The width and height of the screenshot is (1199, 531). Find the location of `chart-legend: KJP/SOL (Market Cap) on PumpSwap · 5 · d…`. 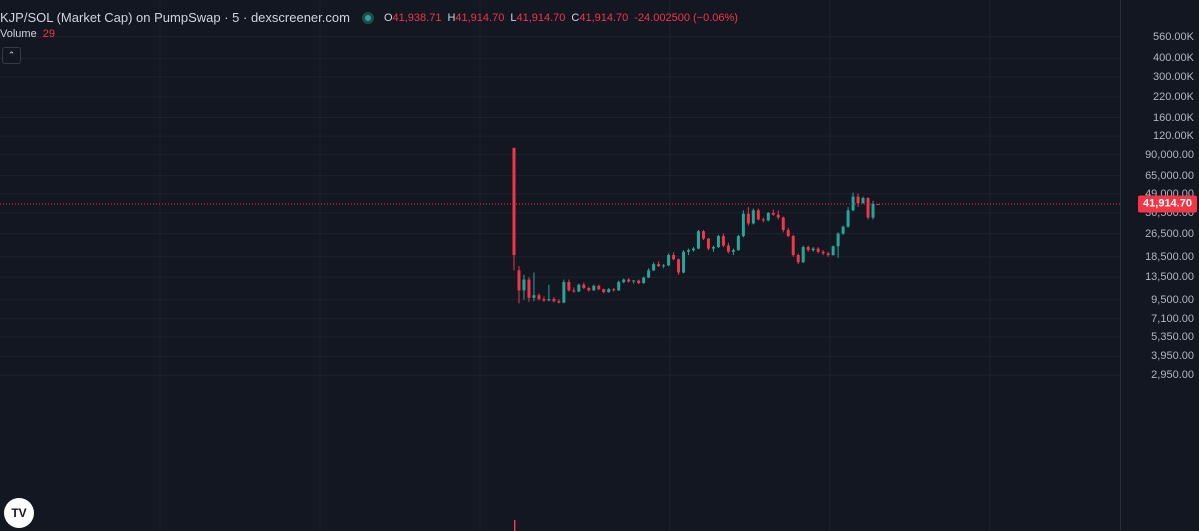

chart-legend: KJP/SOL (Market Cap) on PumpSwap · 5 · d… is located at coordinates (372, 17).